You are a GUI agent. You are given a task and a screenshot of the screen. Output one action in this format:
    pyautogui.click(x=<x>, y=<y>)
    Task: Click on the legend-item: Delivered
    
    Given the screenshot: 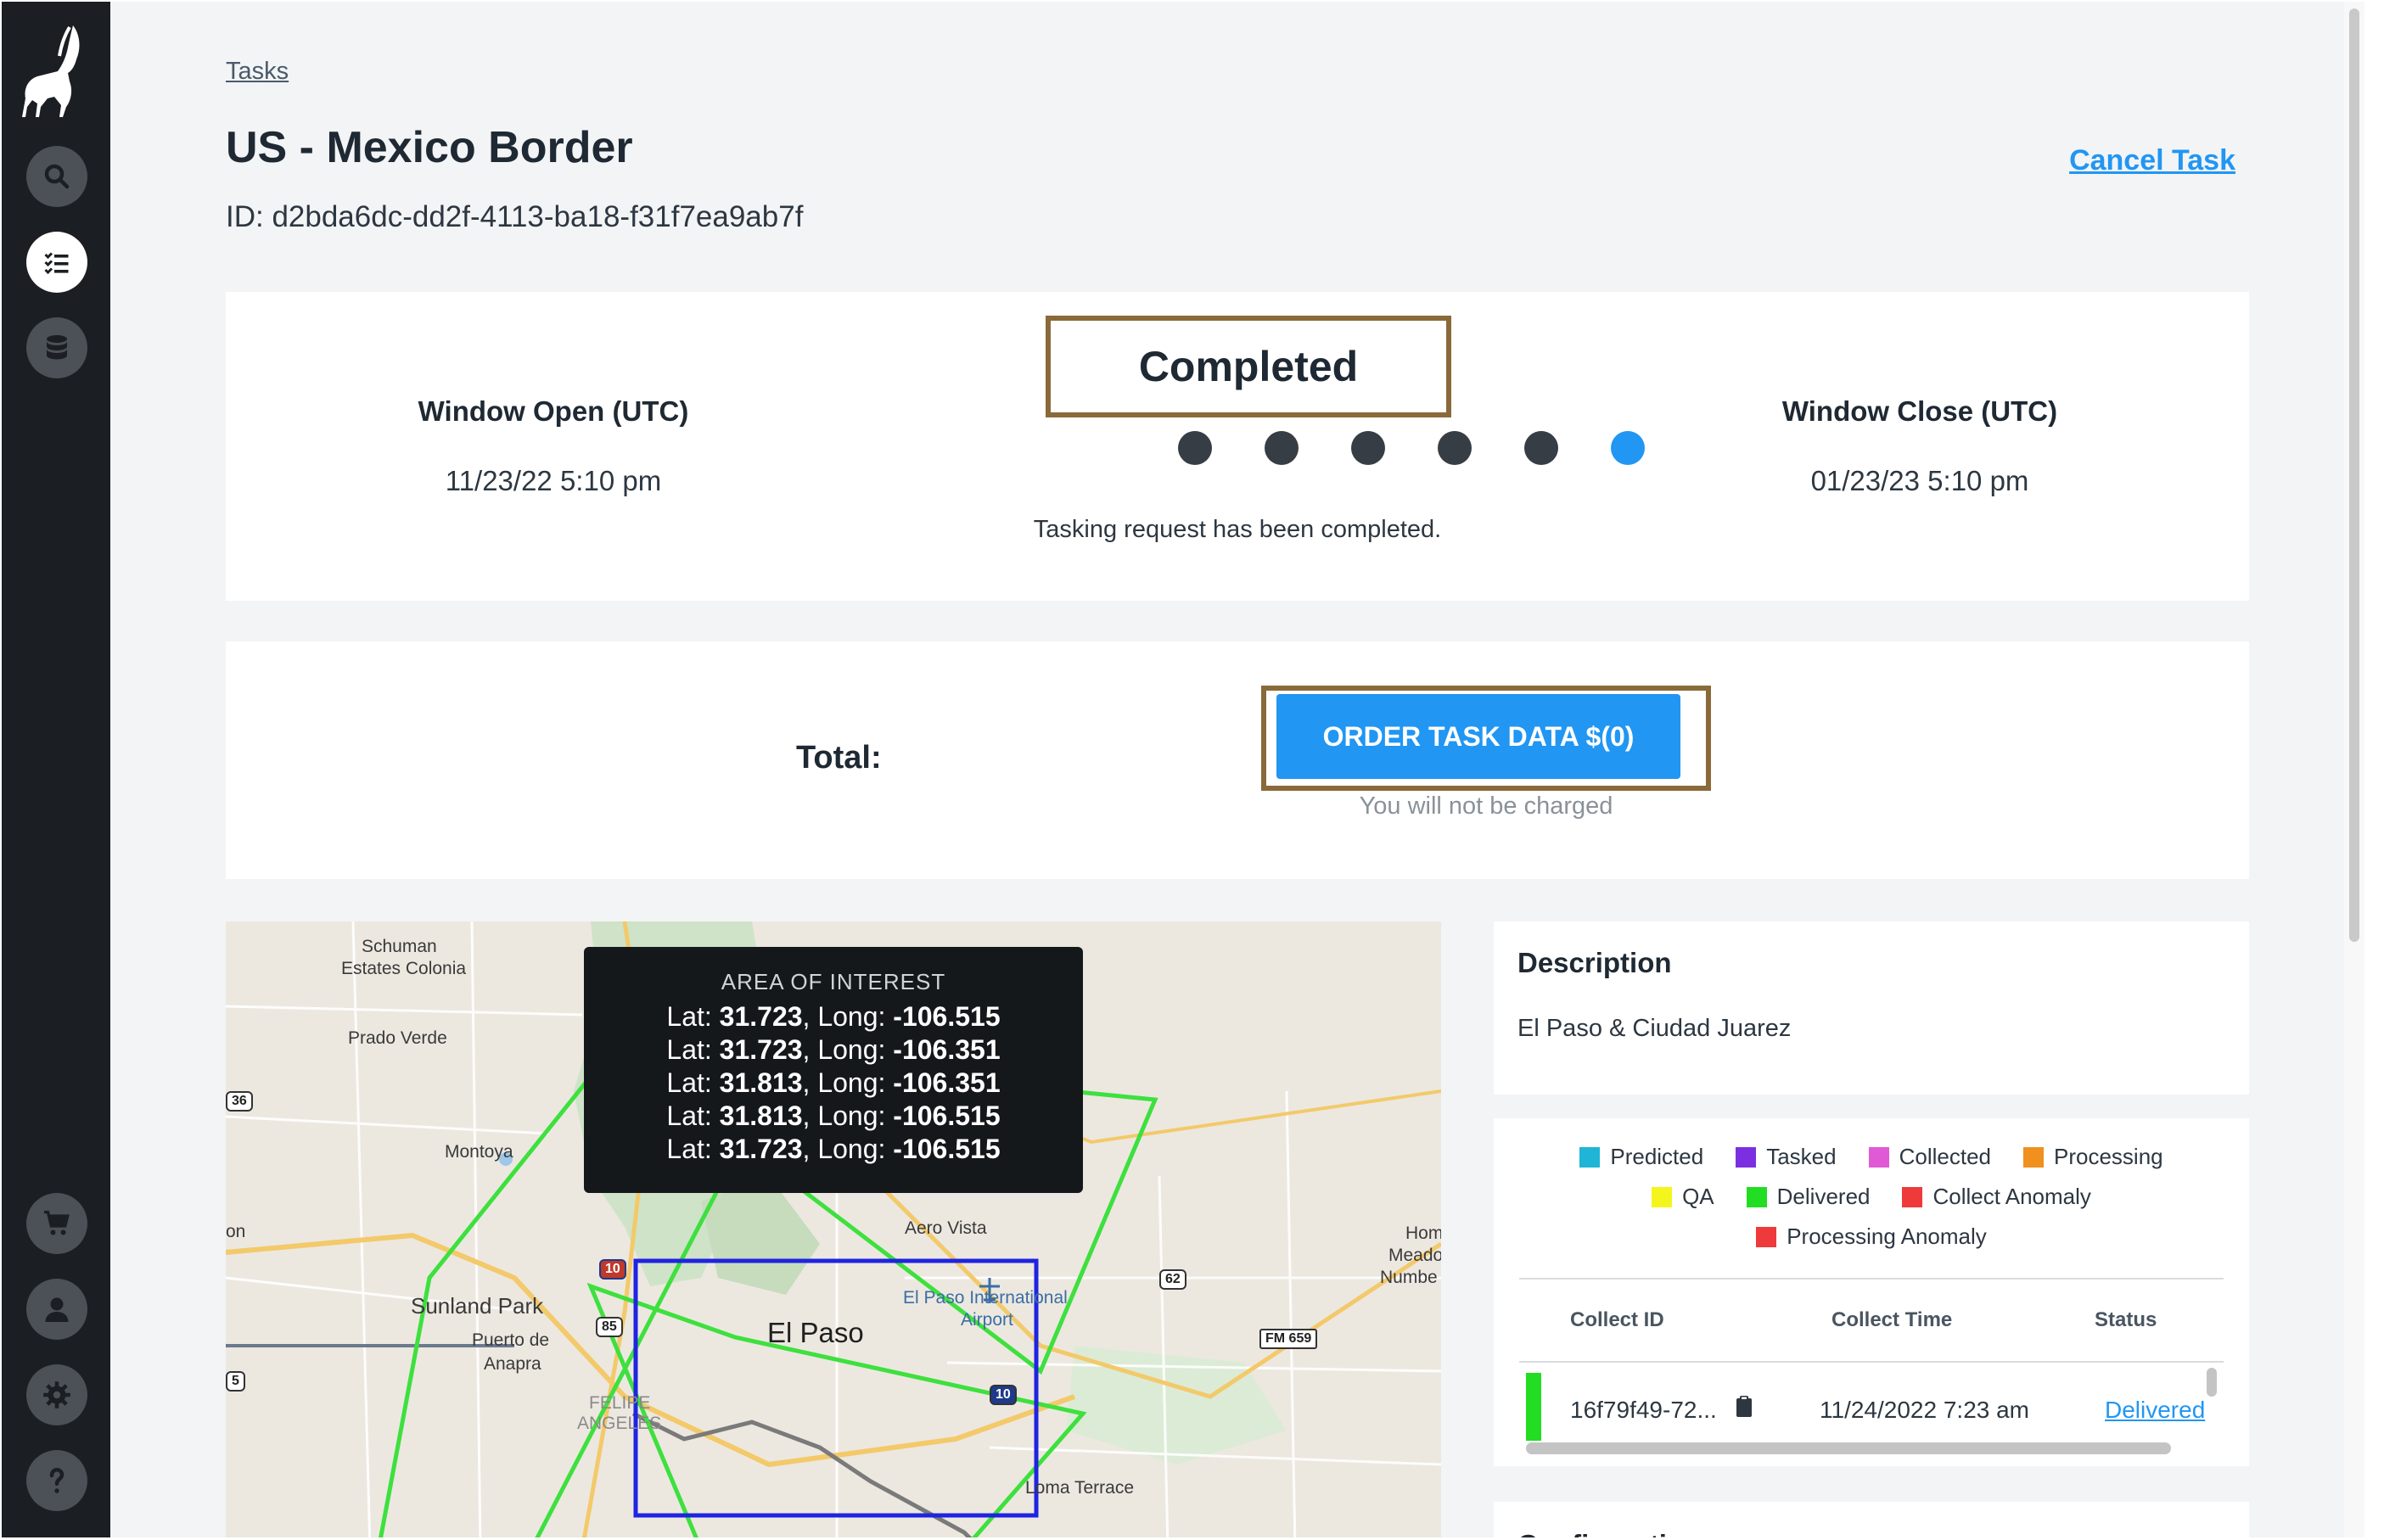 What is the action you would take?
    pyautogui.click(x=1808, y=1197)
    